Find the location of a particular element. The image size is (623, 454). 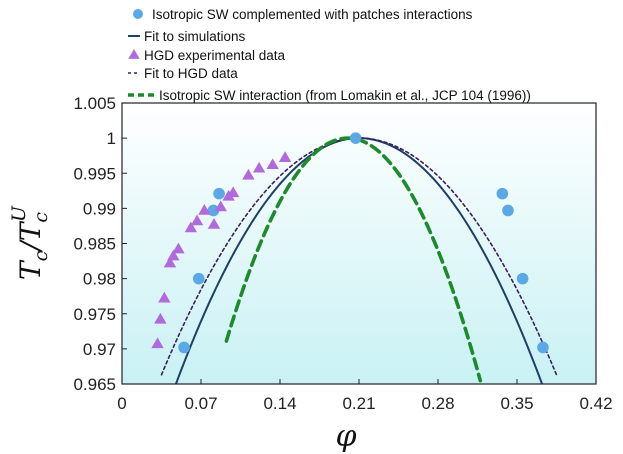

y-tick-label: 1.005 is located at coordinates (94, 103).